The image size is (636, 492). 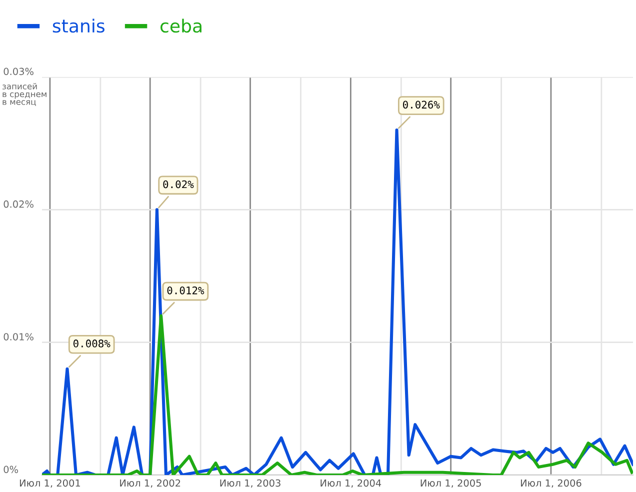 What do you see at coordinates (150, 483) in the screenshot?
I see `x-tick-label: Июл 1, 2002` at bounding box center [150, 483].